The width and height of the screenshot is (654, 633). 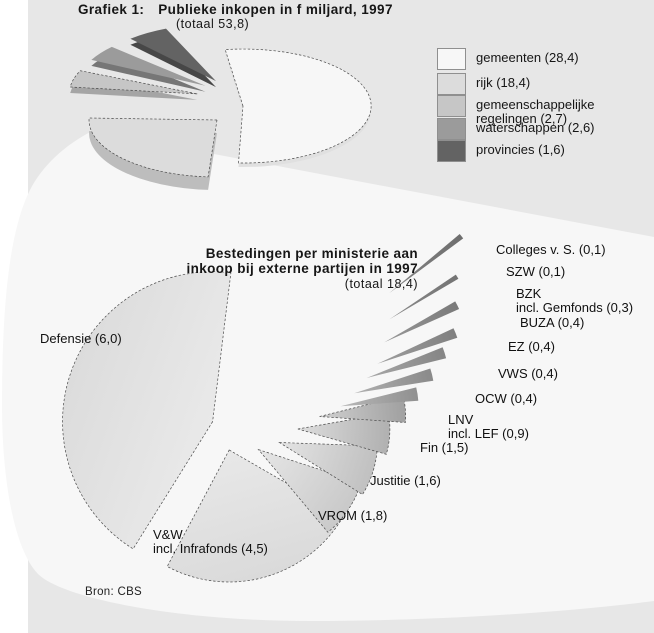 I want to click on slice-label-line: Fin (1,5), so click(x=444, y=447).